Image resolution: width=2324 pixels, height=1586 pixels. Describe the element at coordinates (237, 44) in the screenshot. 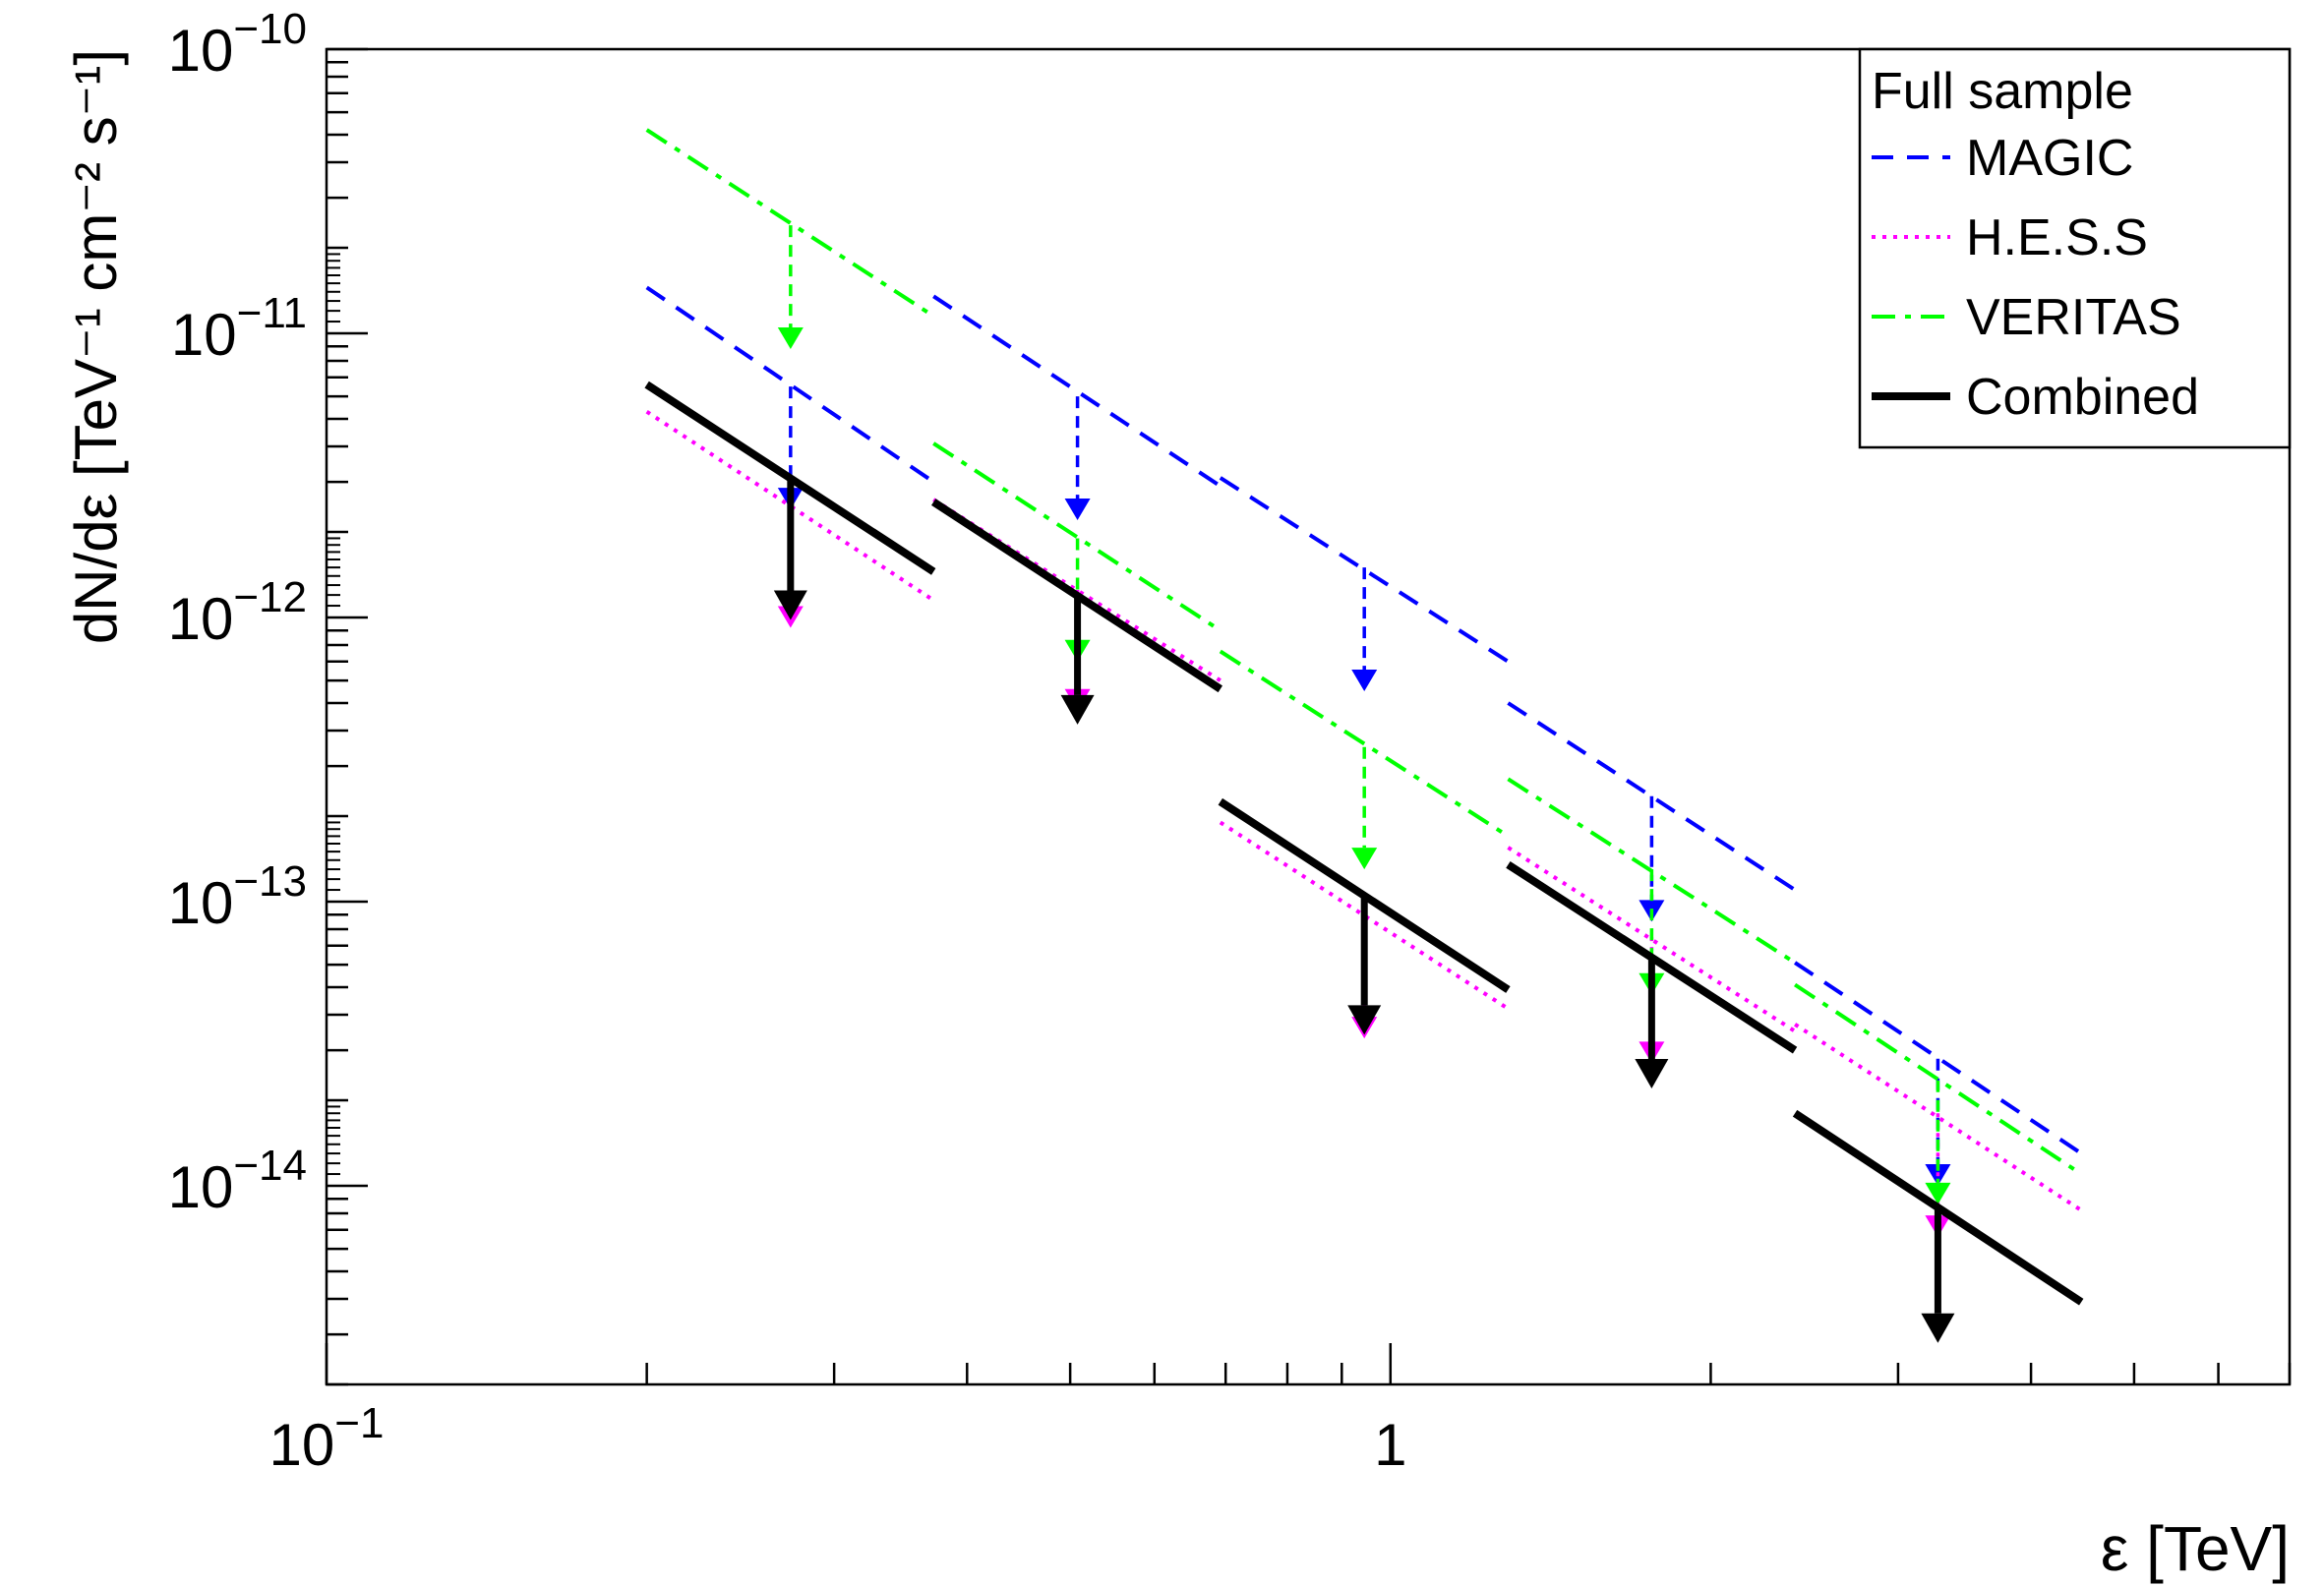

I see `y-tick-label: 10−10` at that location.